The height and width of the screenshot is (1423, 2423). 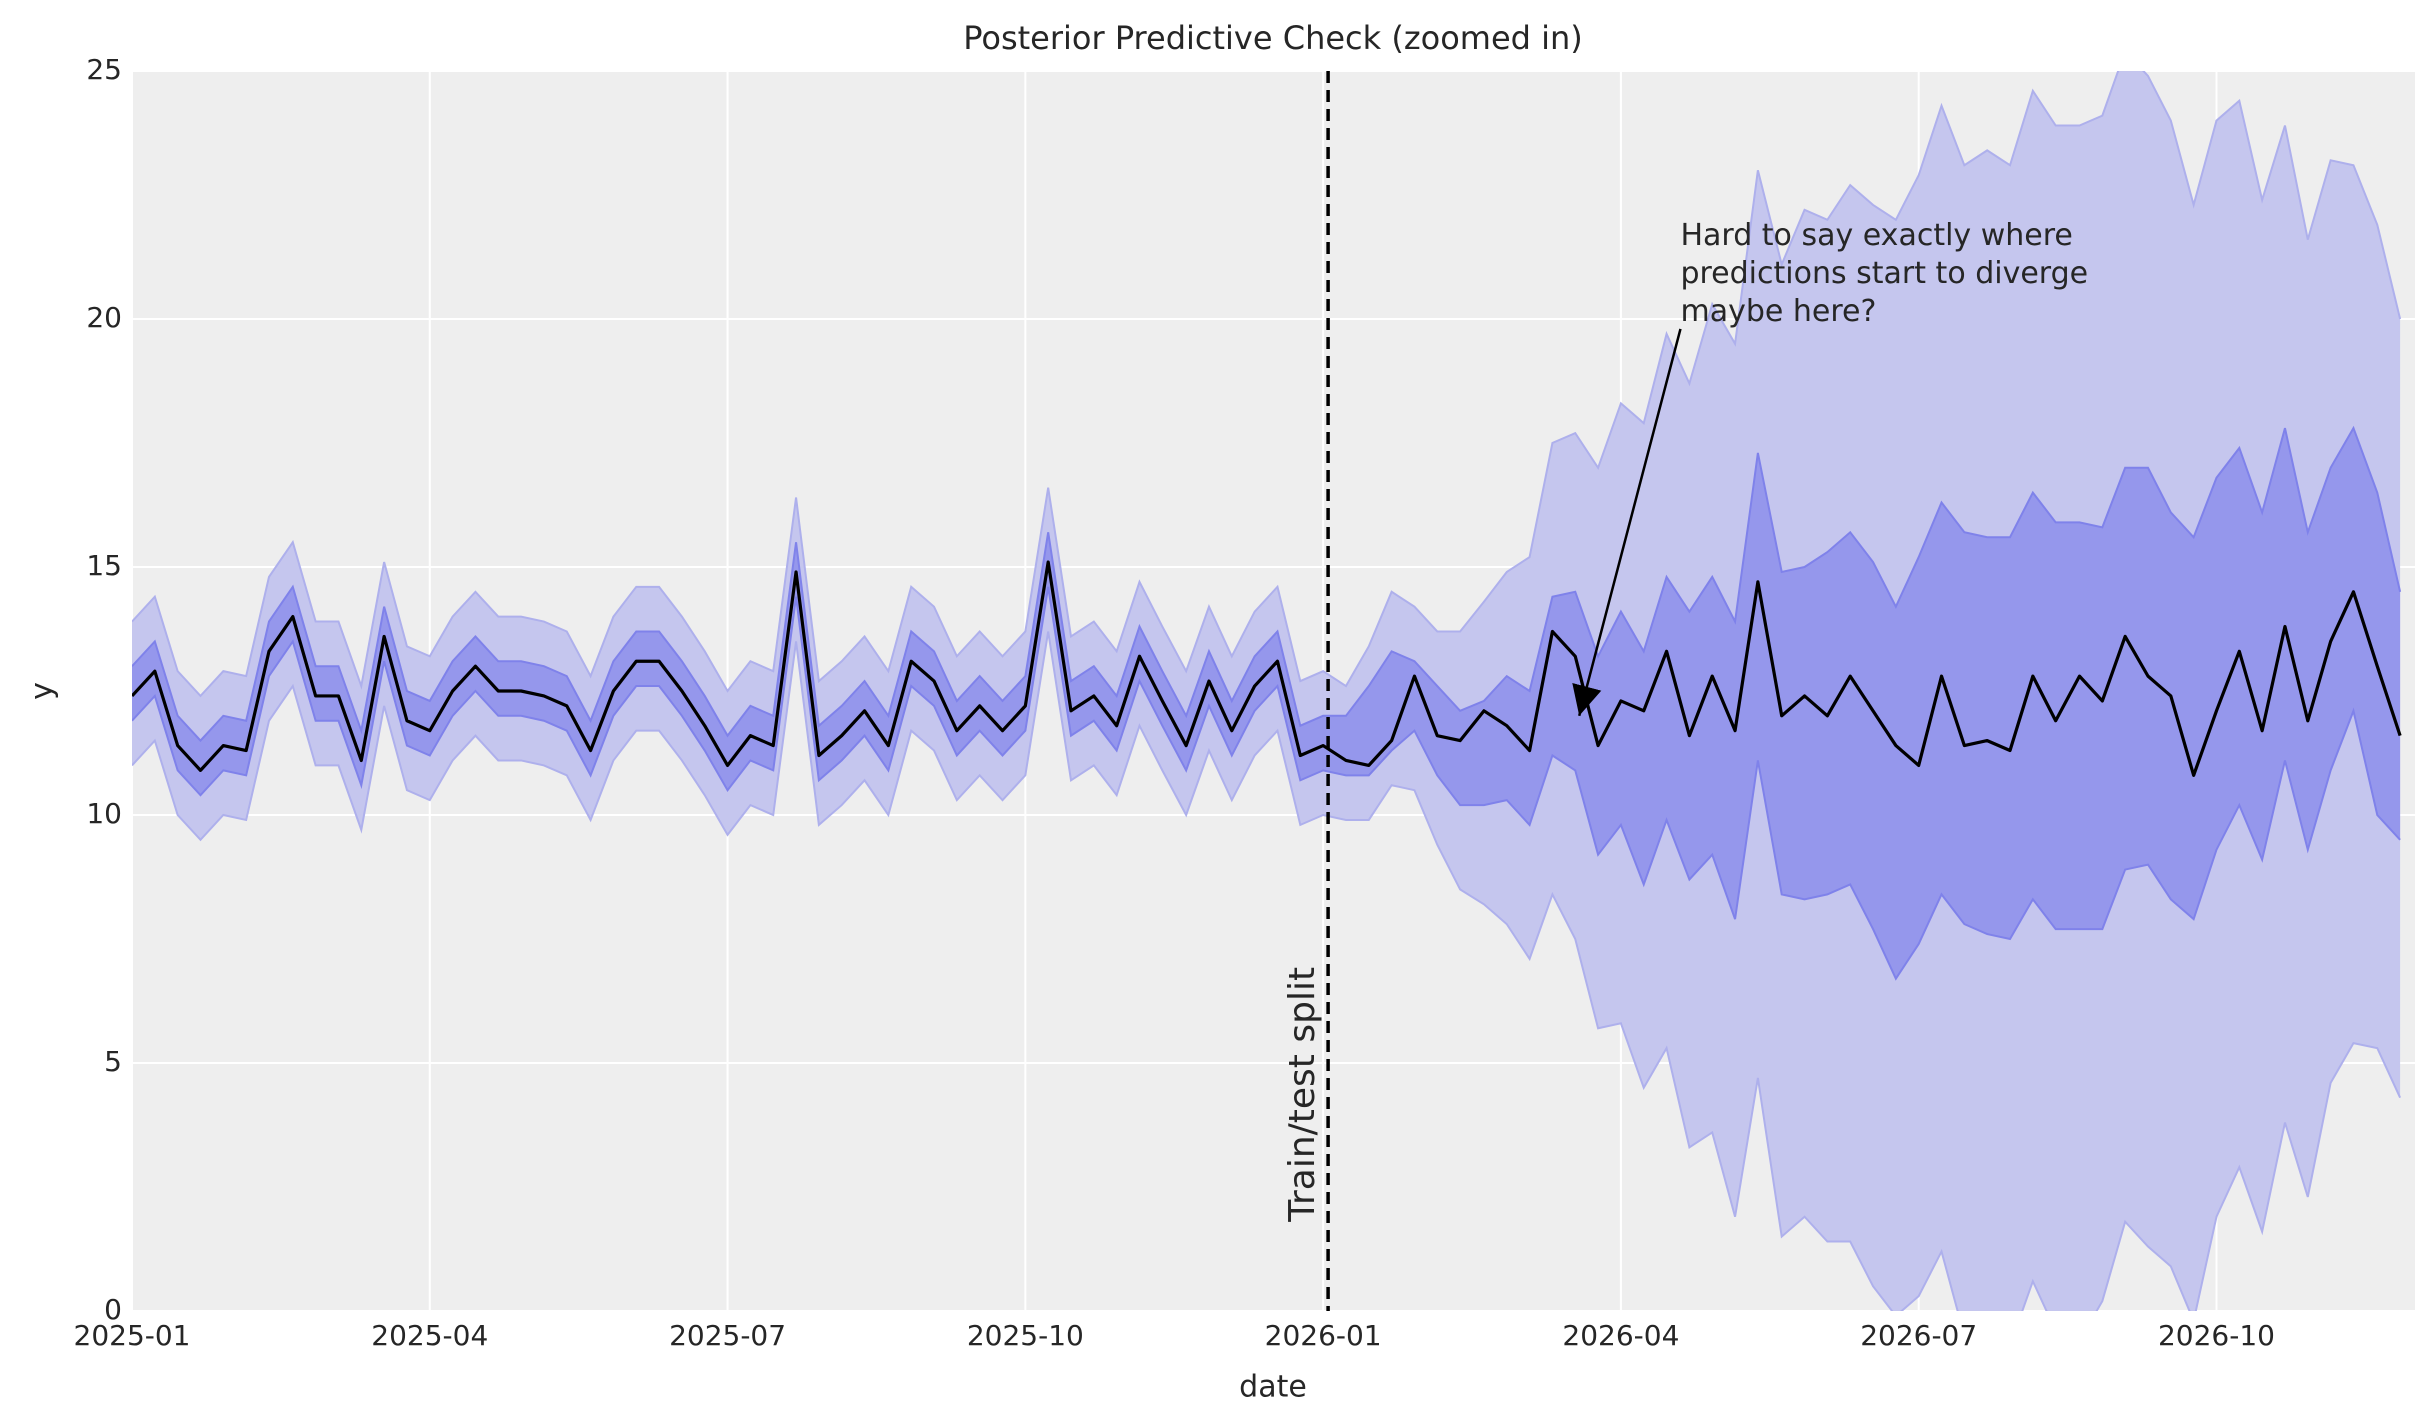 I want to click on x-tick-label: 2025-04, so click(x=429, y=1335).